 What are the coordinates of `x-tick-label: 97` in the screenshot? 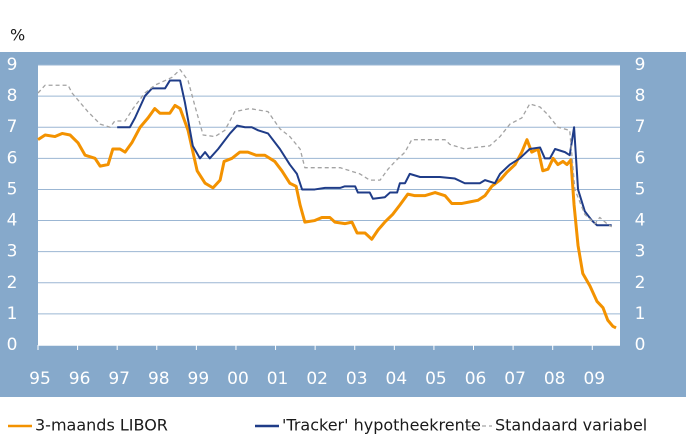 It's located at (119, 379).